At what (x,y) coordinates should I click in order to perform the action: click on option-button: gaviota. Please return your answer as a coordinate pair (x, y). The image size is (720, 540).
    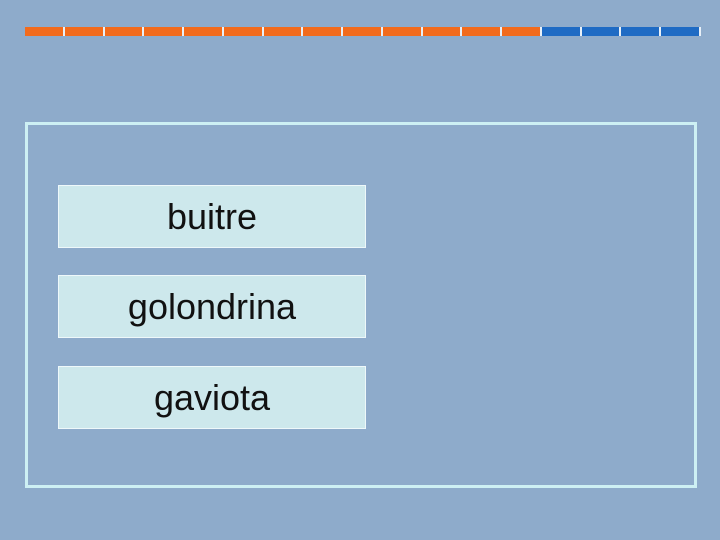
    Looking at the image, I should click on (212, 397).